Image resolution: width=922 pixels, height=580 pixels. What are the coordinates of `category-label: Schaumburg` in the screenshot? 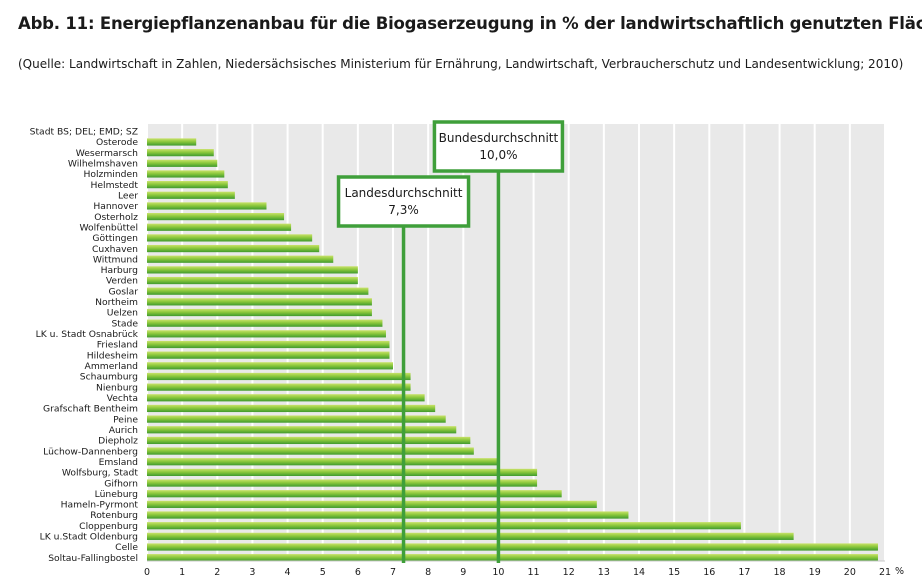 It's located at (109, 377).